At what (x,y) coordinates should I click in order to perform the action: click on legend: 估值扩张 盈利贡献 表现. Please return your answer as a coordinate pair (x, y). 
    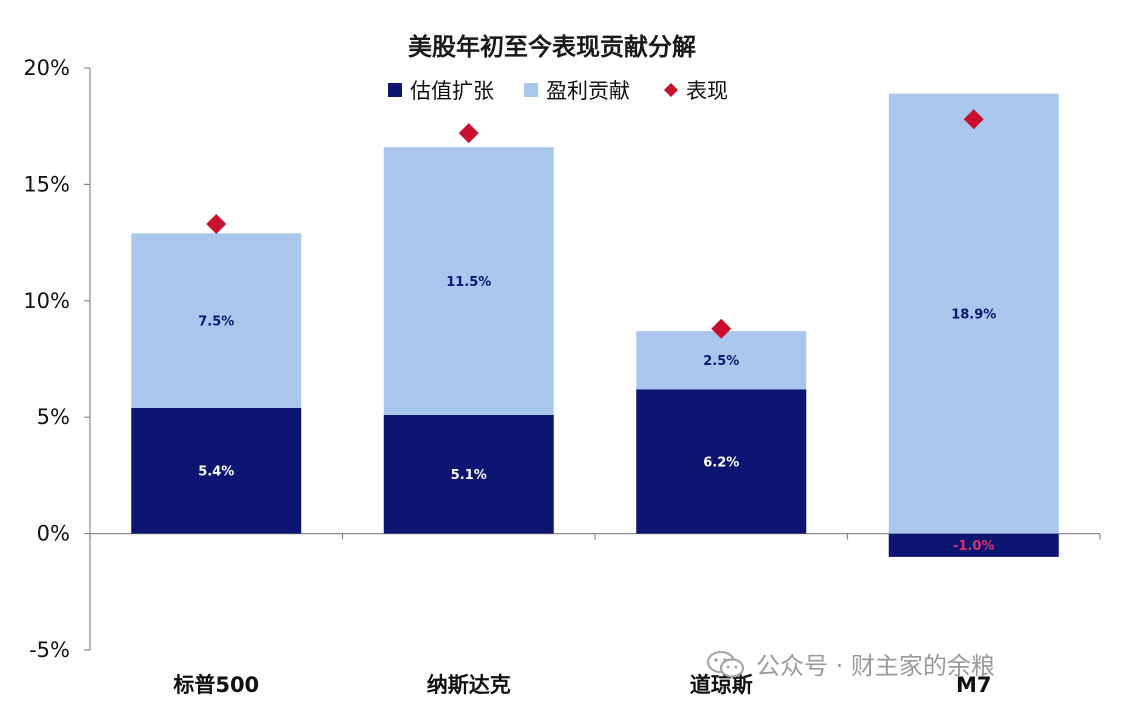
    Looking at the image, I should click on (558, 91).